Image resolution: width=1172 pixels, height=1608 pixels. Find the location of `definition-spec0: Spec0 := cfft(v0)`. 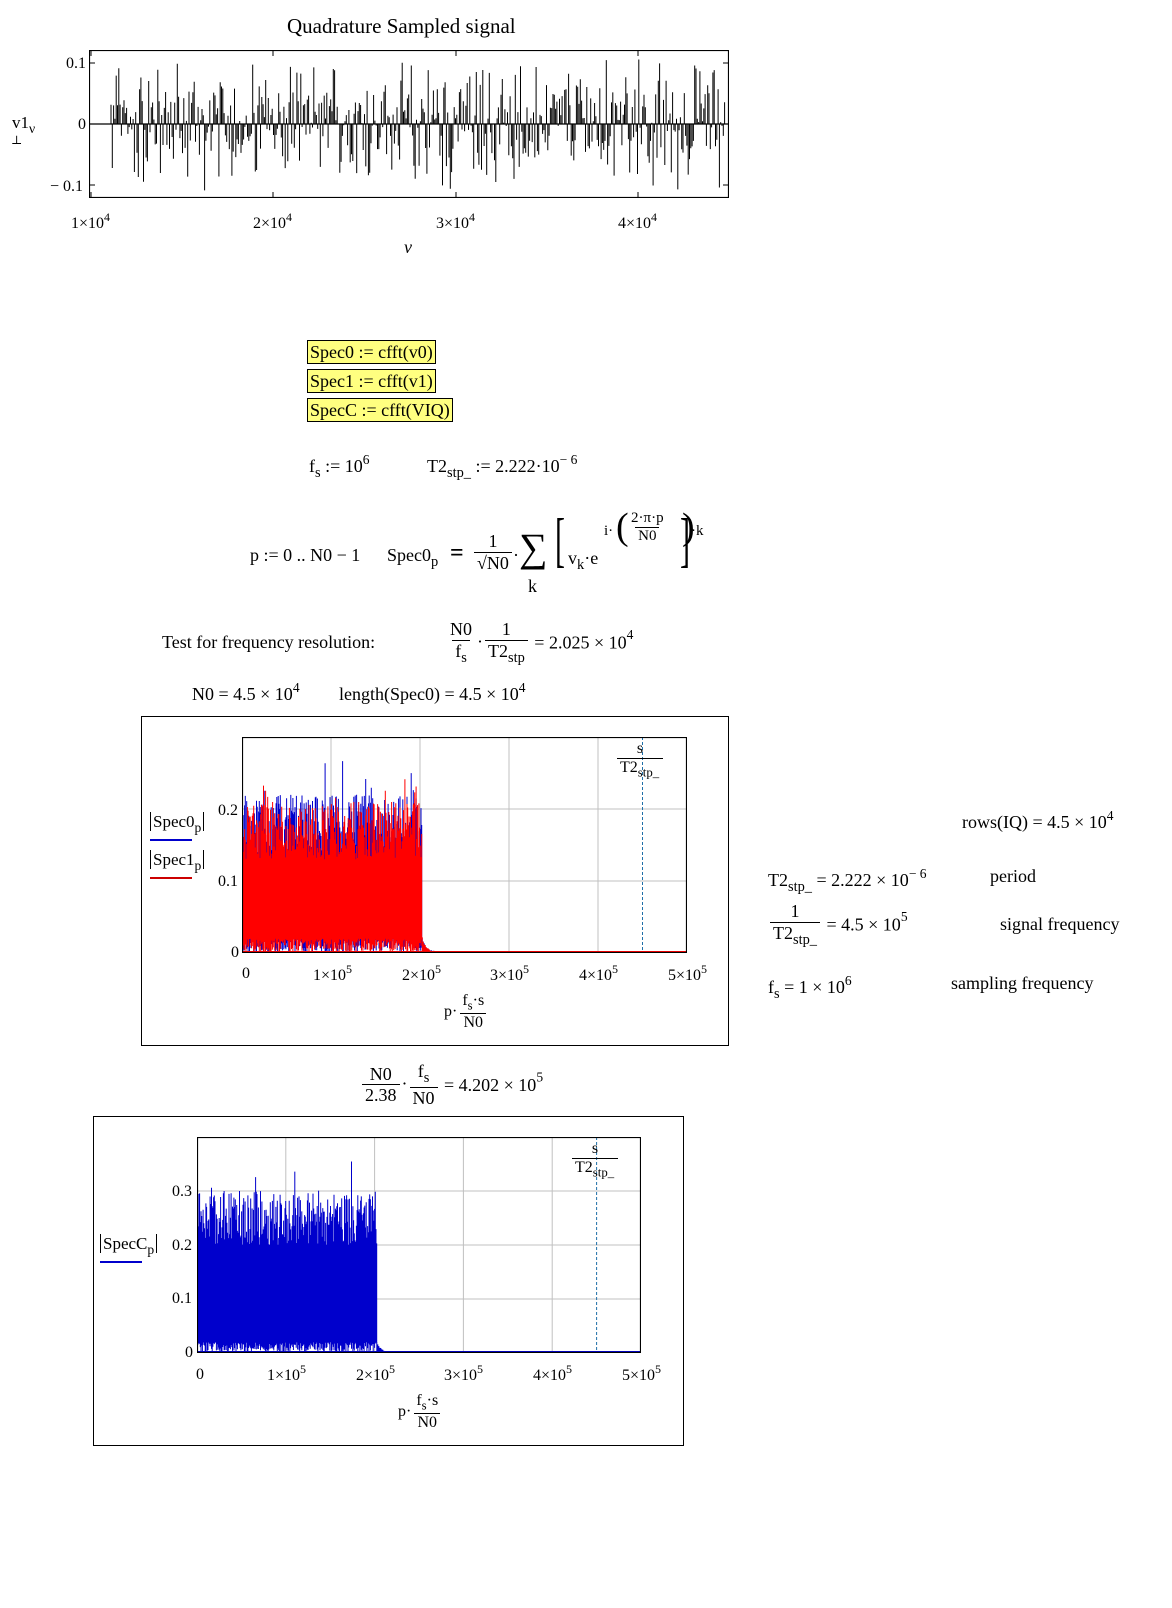

definition-spec0: Spec0 := cfft(v0) is located at coordinates (371, 352).